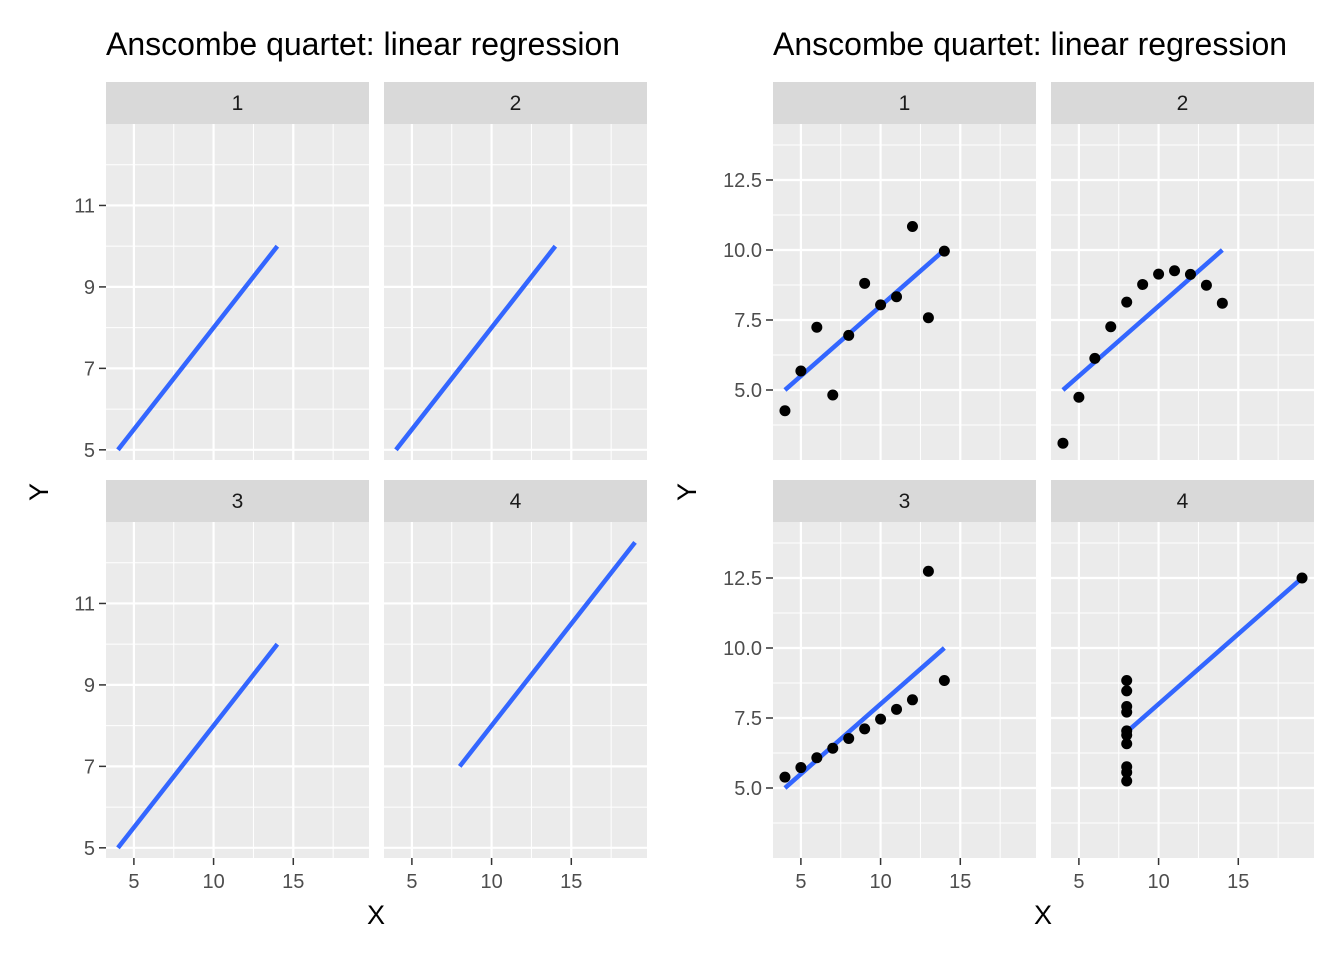 This screenshot has width=1344, height=960. I want to click on y-axis-title: Y, so click(687, 492).